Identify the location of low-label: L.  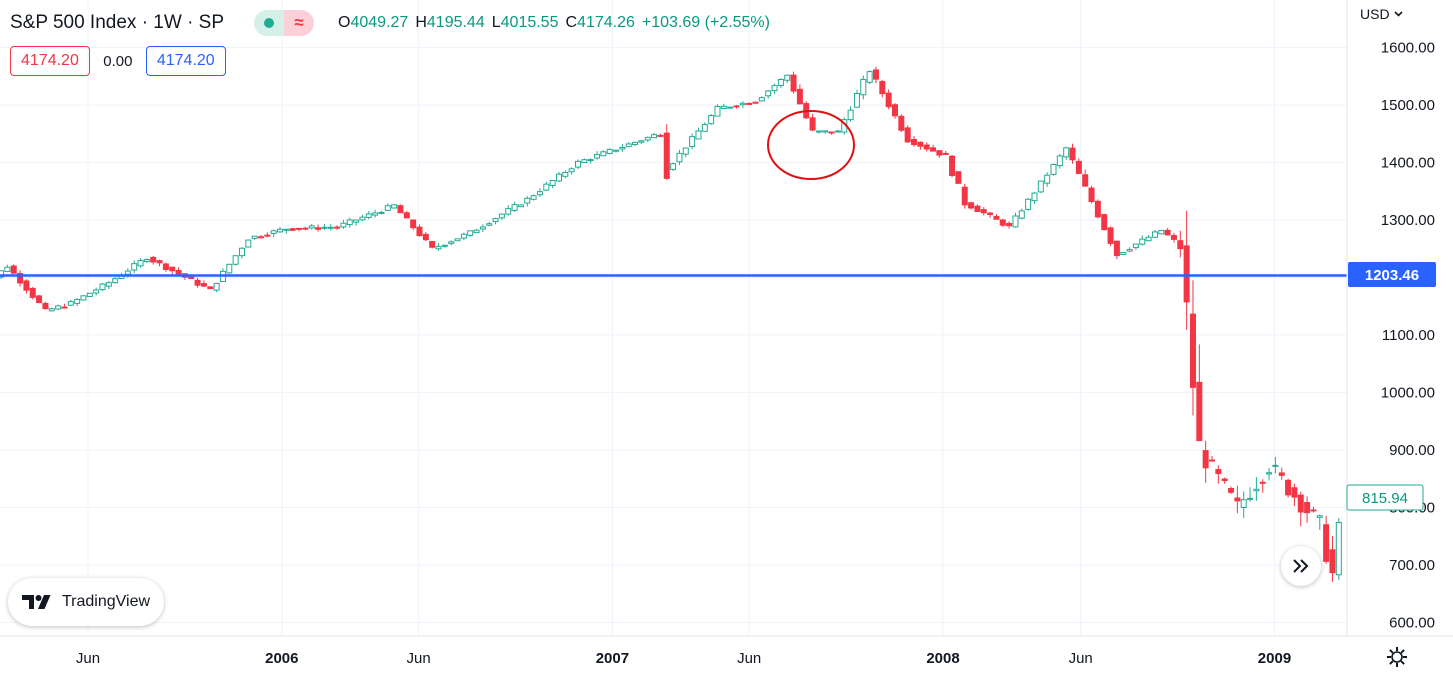
(496, 22).